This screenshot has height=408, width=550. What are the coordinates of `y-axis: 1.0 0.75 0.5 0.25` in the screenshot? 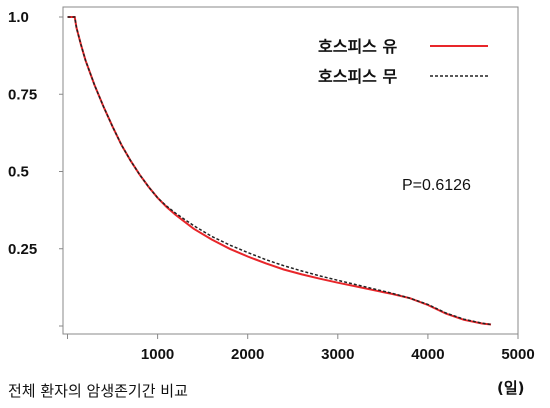 It's located at (35, 168).